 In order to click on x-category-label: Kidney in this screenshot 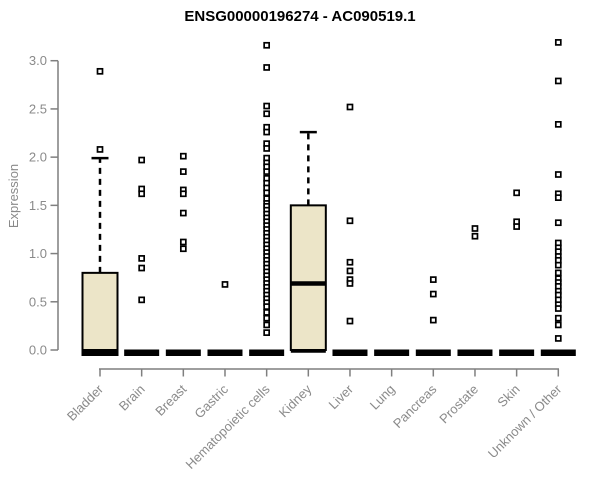, I will do `click(295, 400)`.